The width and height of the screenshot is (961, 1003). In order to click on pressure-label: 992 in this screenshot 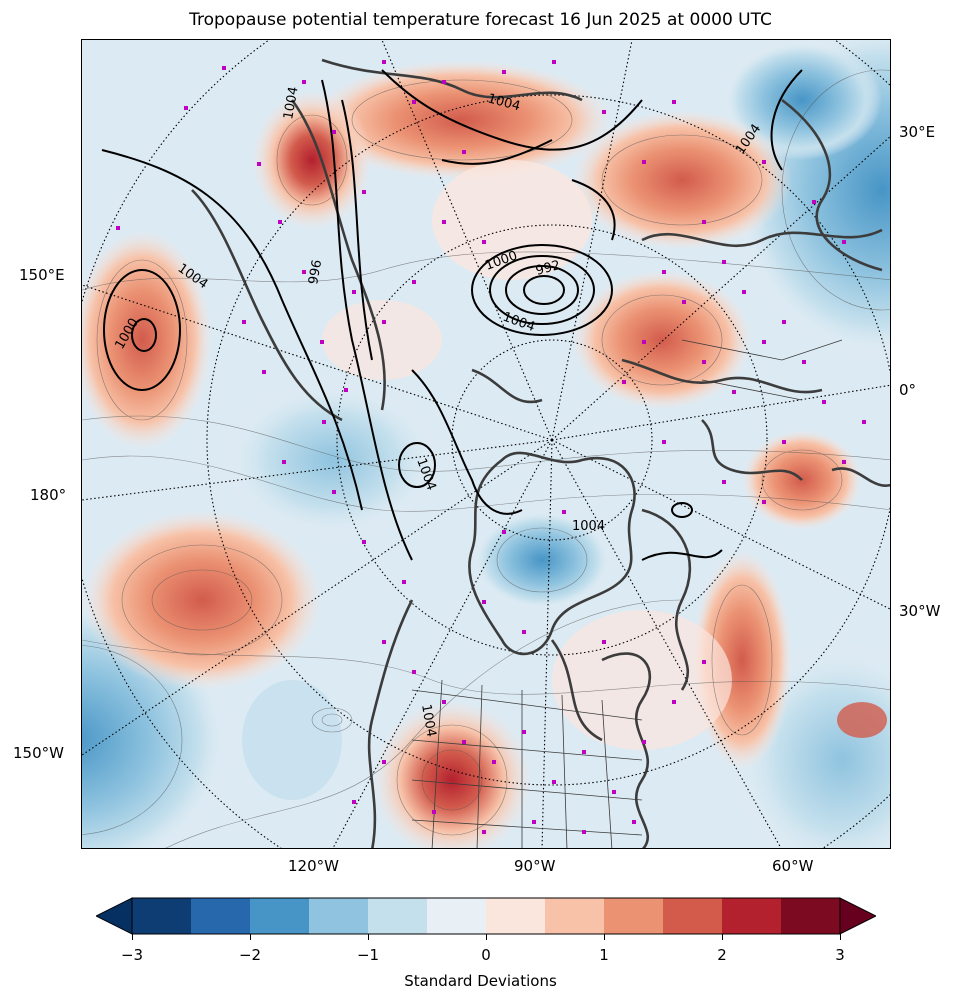, I will do `click(548, 268)`.